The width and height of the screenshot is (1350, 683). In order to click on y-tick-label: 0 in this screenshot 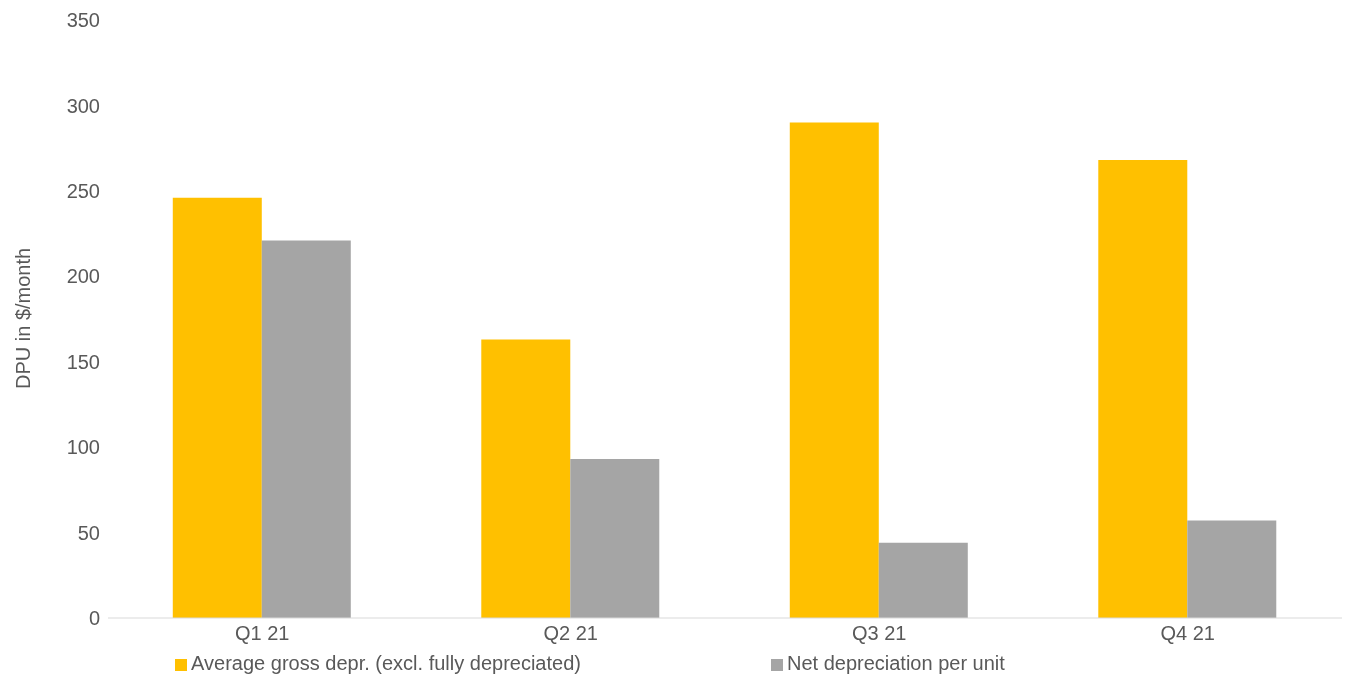, I will do `click(94, 618)`.